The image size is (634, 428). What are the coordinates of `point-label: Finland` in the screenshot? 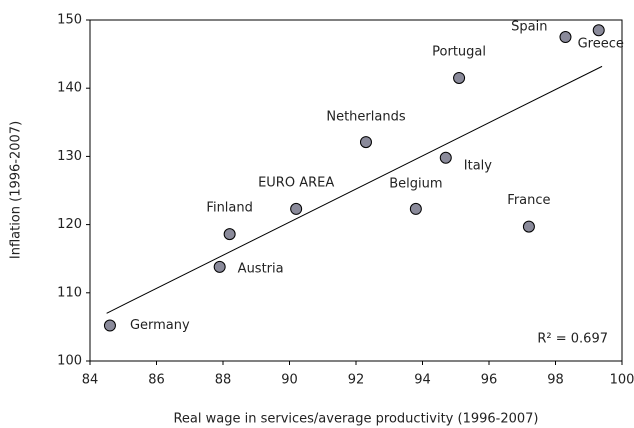 It's located at (229, 208).